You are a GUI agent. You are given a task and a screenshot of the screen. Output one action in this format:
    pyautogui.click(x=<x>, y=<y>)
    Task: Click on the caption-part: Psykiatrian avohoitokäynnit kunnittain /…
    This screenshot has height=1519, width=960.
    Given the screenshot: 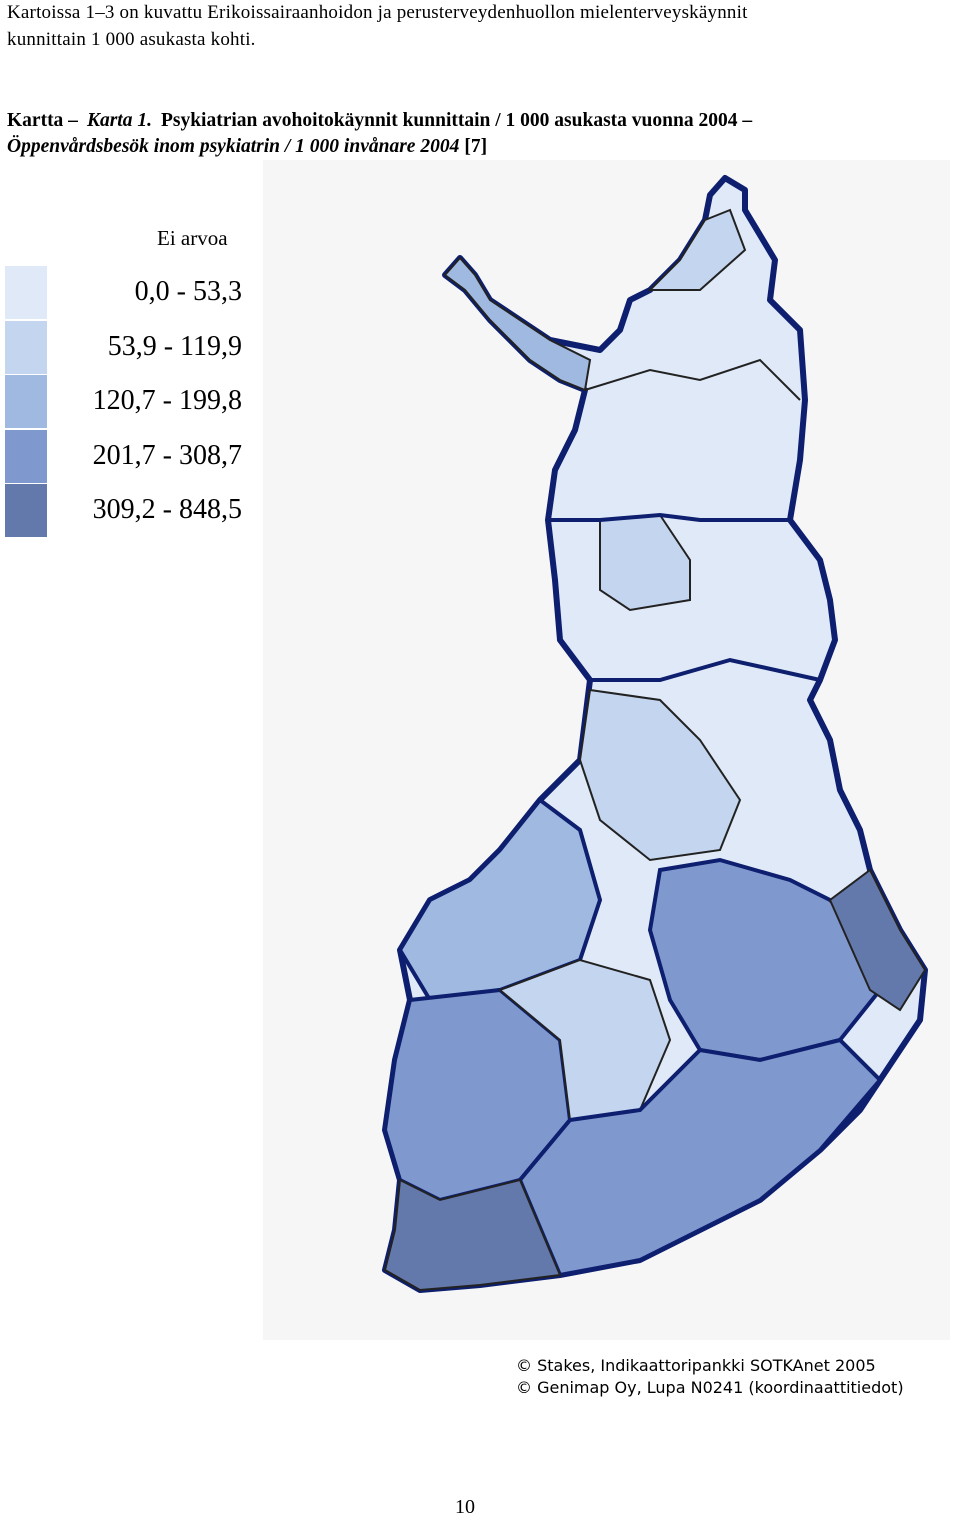 What is the action you would take?
    pyautogui.click(x=456, y=120)
    